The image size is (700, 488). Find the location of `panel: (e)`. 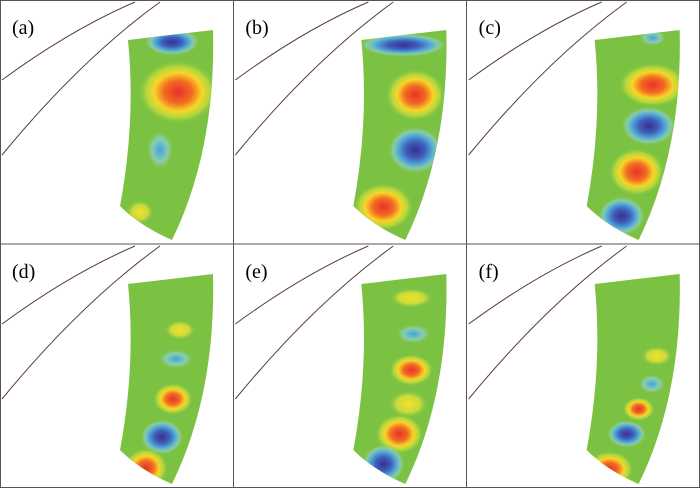

panel: (e) is located at coordinates (340, 364).